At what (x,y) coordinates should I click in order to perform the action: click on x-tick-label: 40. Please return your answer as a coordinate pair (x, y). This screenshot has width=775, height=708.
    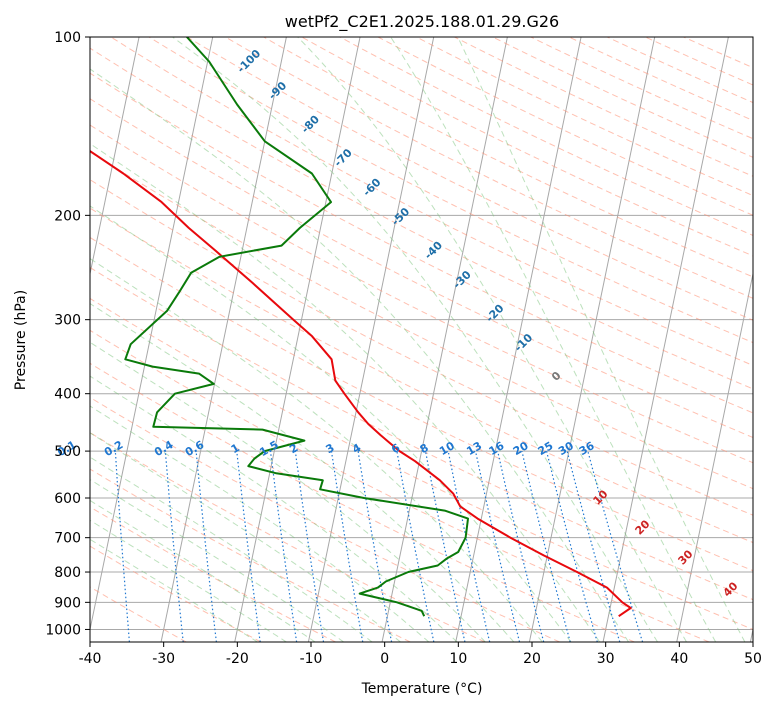
    Looking at the image, I should click on (679, 659).